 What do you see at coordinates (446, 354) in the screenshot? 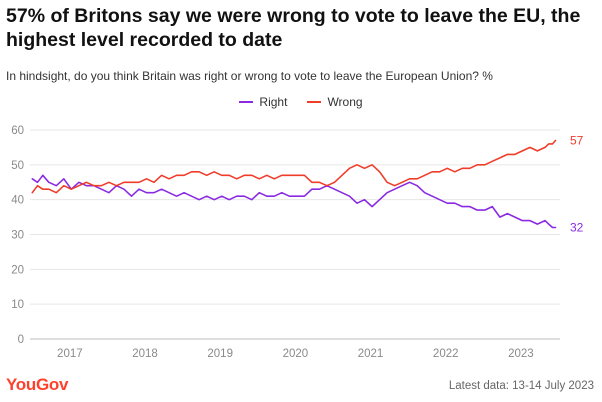
I see `x-tick-label: 2022` at bounding box center [446, 354].